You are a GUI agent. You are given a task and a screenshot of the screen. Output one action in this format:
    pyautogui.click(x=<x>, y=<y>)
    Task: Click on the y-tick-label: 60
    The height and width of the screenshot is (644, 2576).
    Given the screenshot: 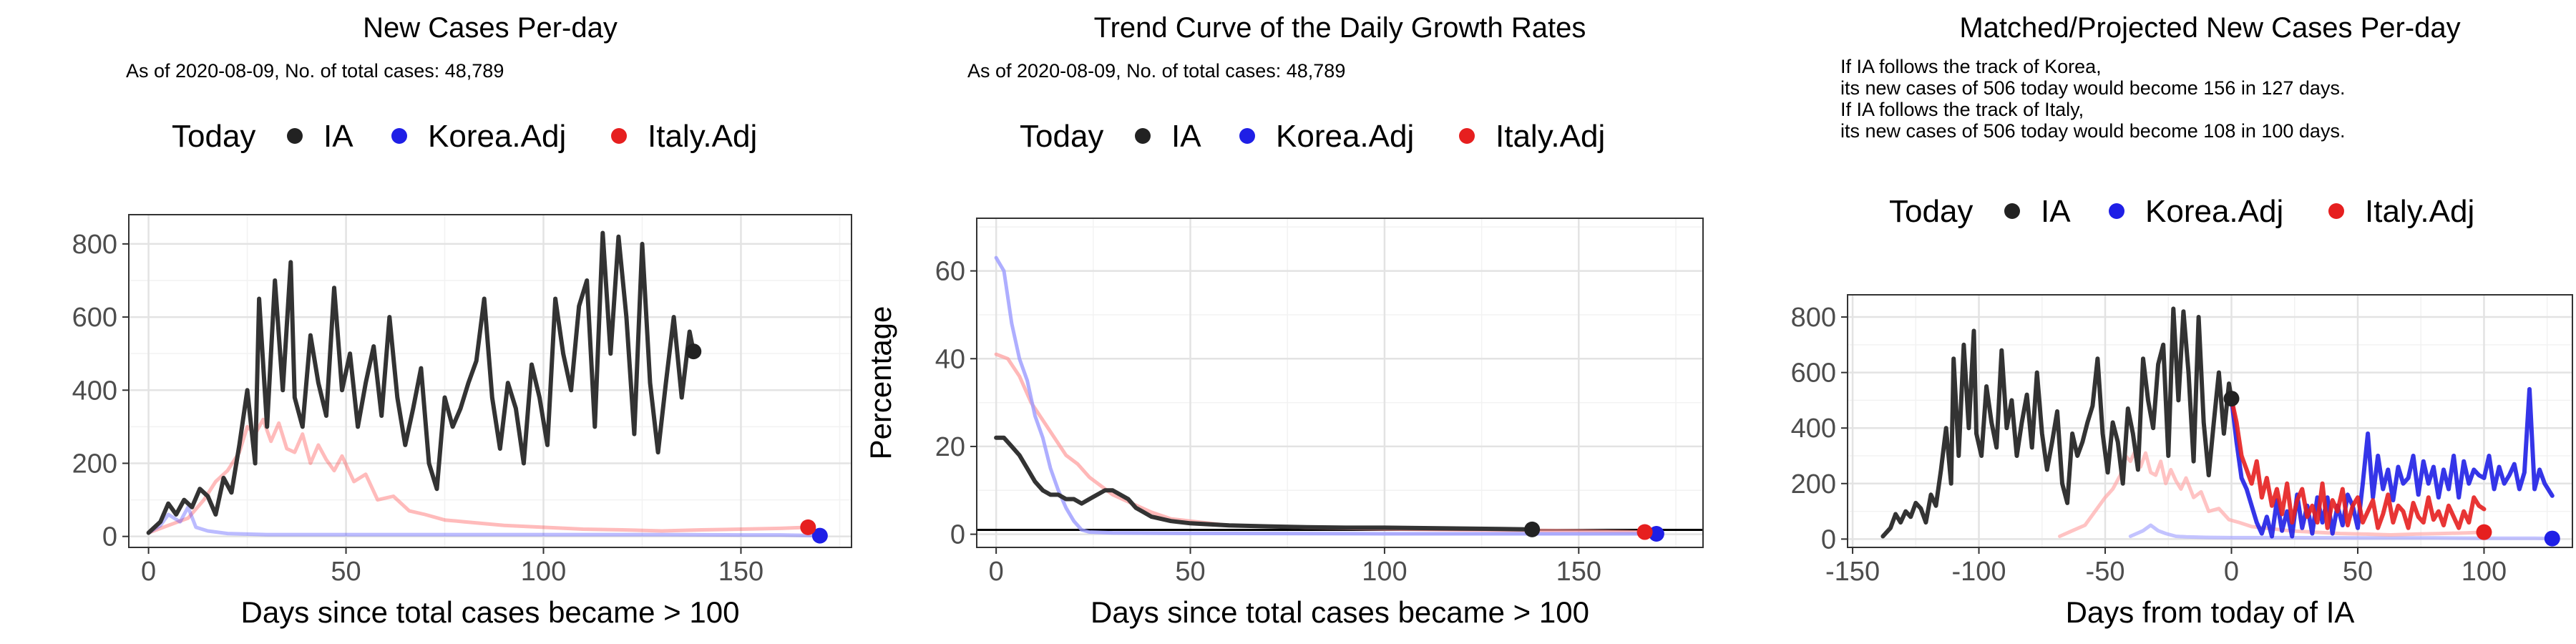 What is the action you would take?
    pyautogui.click(x=950, y=272)
    